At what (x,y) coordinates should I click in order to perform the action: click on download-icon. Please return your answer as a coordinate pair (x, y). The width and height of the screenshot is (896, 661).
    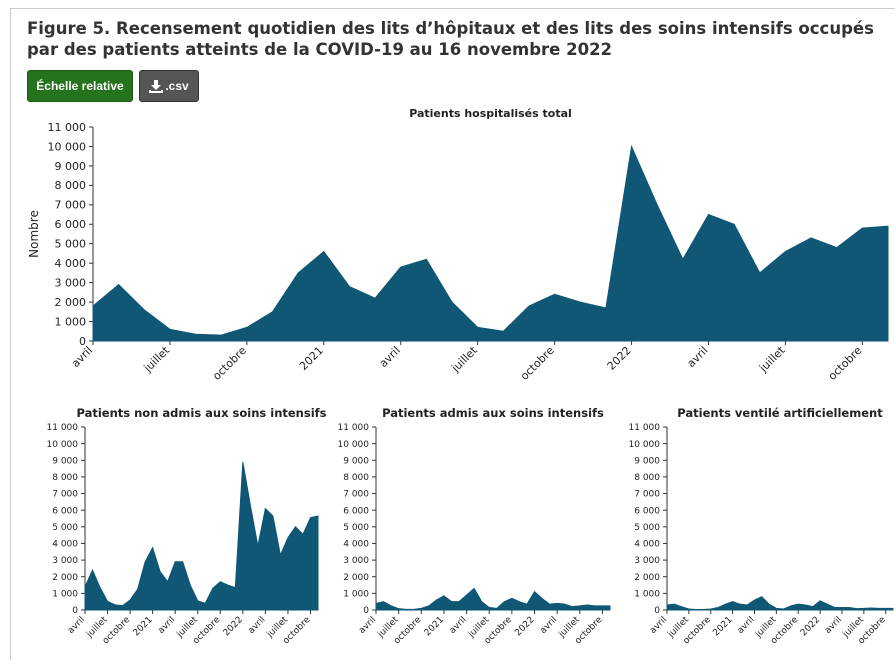
    Looking at the image, I should click on (156, 86).